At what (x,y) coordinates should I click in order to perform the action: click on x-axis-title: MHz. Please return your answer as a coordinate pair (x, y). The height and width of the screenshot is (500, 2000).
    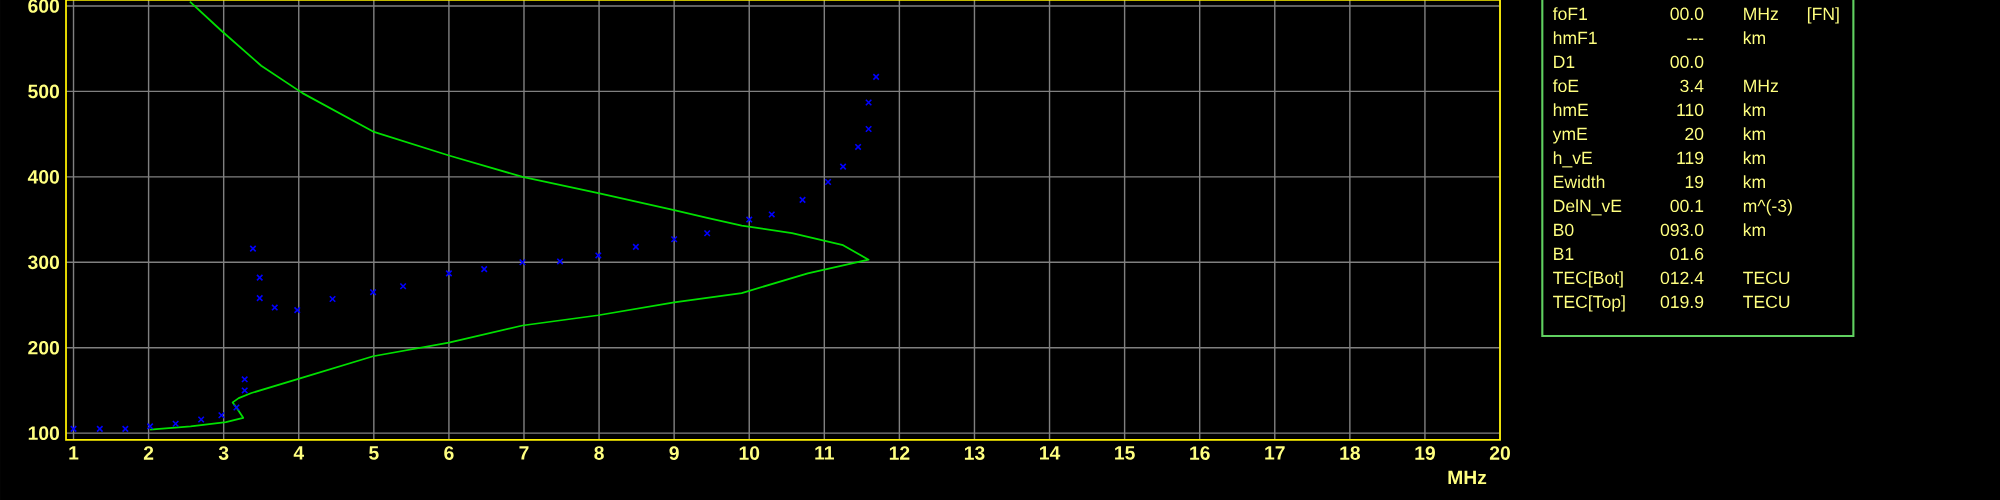
    Looking at the image, I should click on (1467, 477).